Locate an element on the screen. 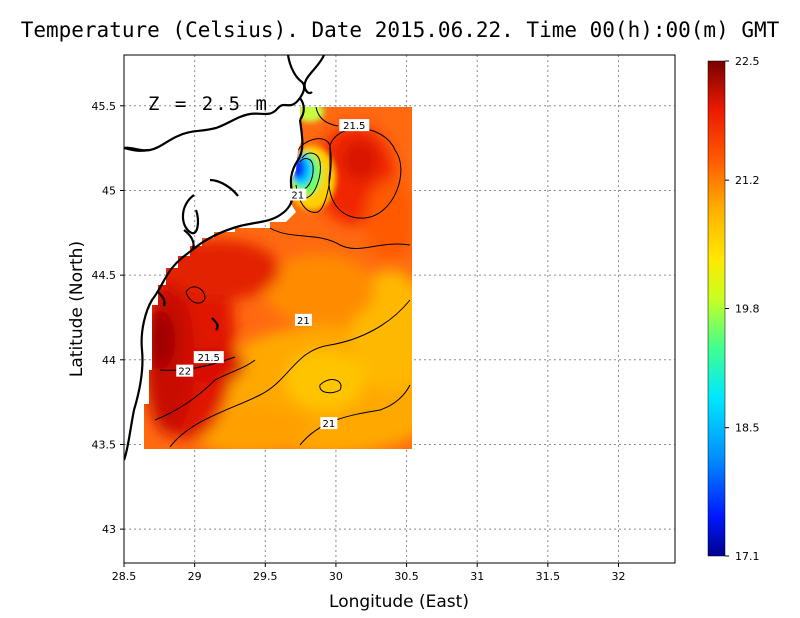  colorbar-tick-label: 18.5 is located at coordinates (747, 428).